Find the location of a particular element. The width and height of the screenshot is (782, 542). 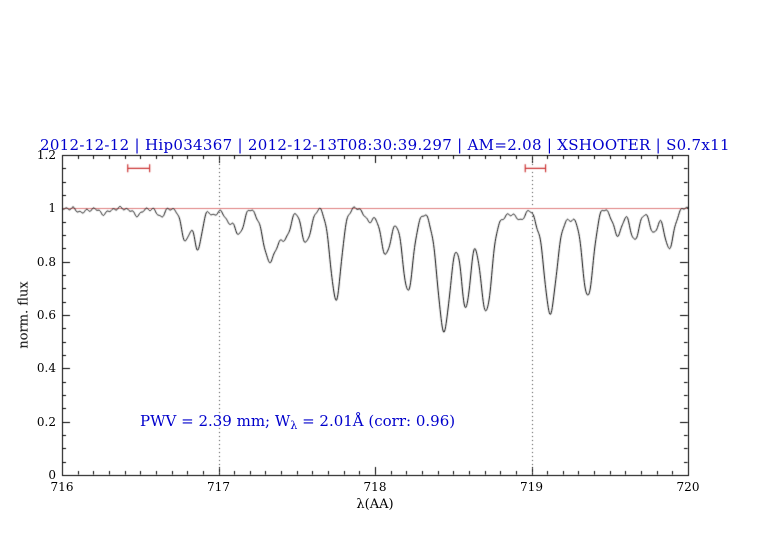

y-tick-label: 0 is located at coordinates (52, 475).